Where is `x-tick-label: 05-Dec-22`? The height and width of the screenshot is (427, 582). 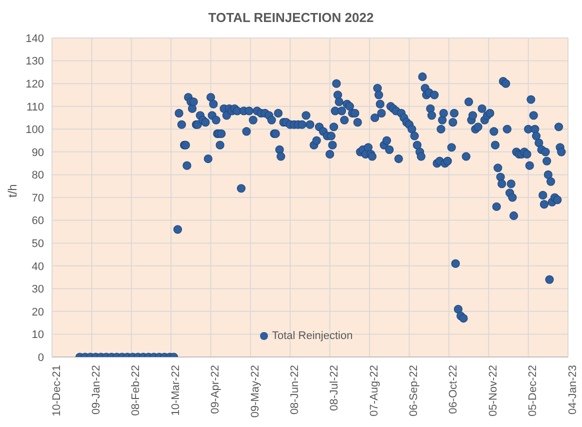
x-tick-label: 05-Dec-22 is located at coordinates (533, 390).